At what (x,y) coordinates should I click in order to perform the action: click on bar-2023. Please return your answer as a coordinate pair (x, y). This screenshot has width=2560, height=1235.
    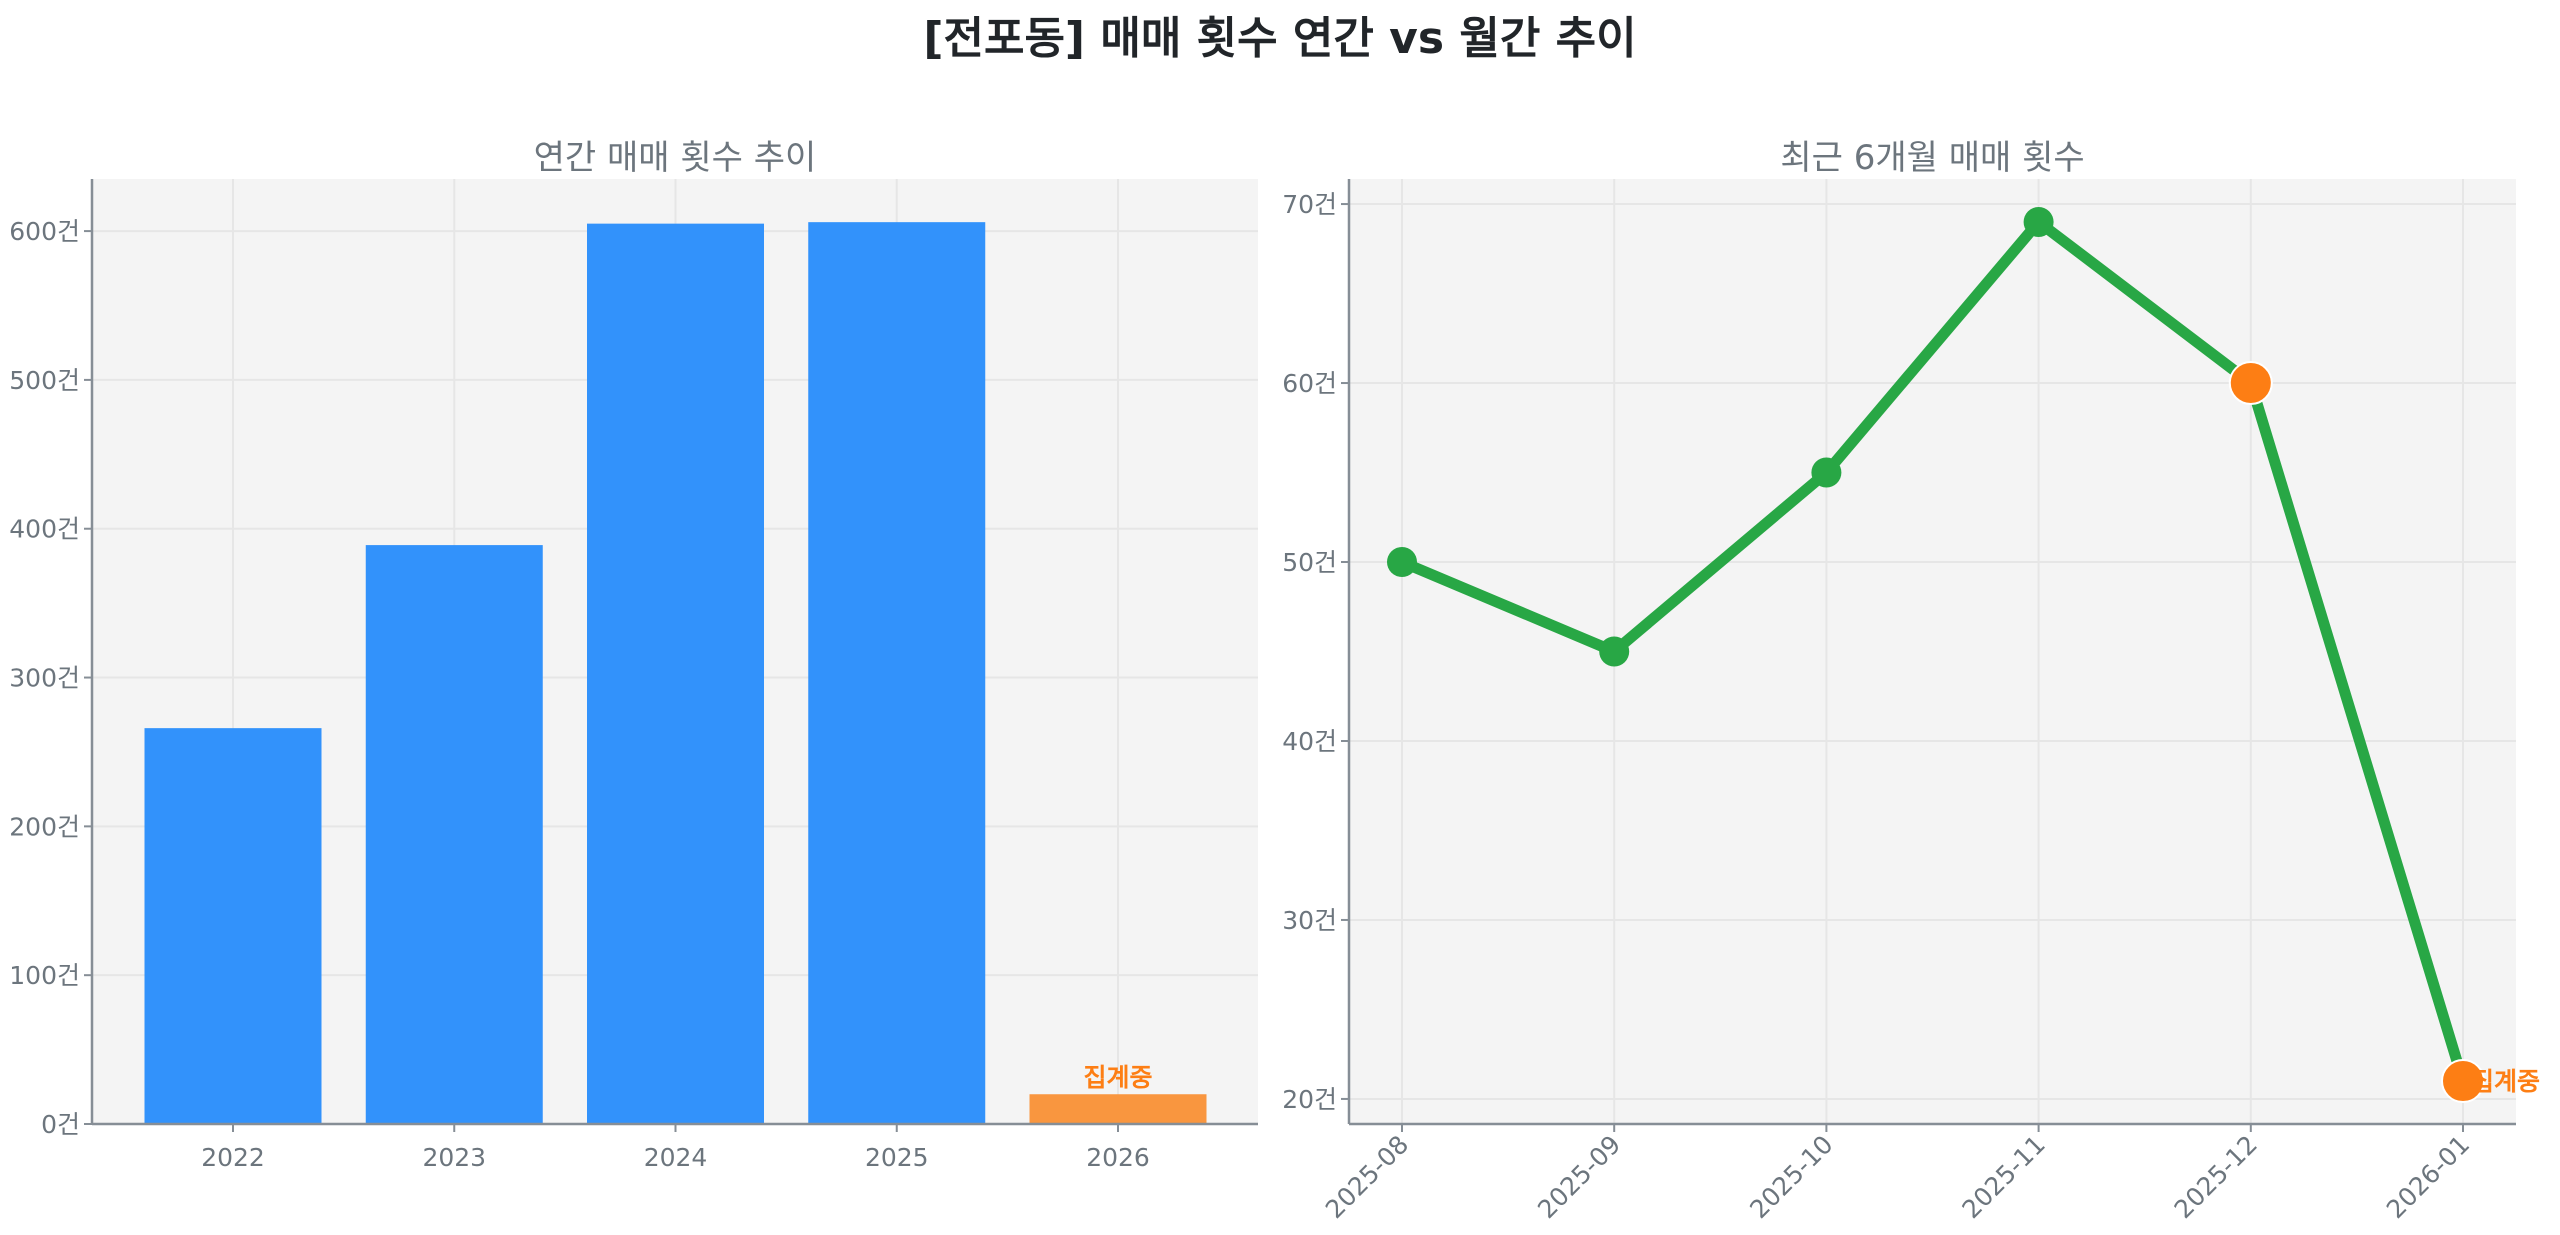
    Looking at the image, I should click on (454, 834).